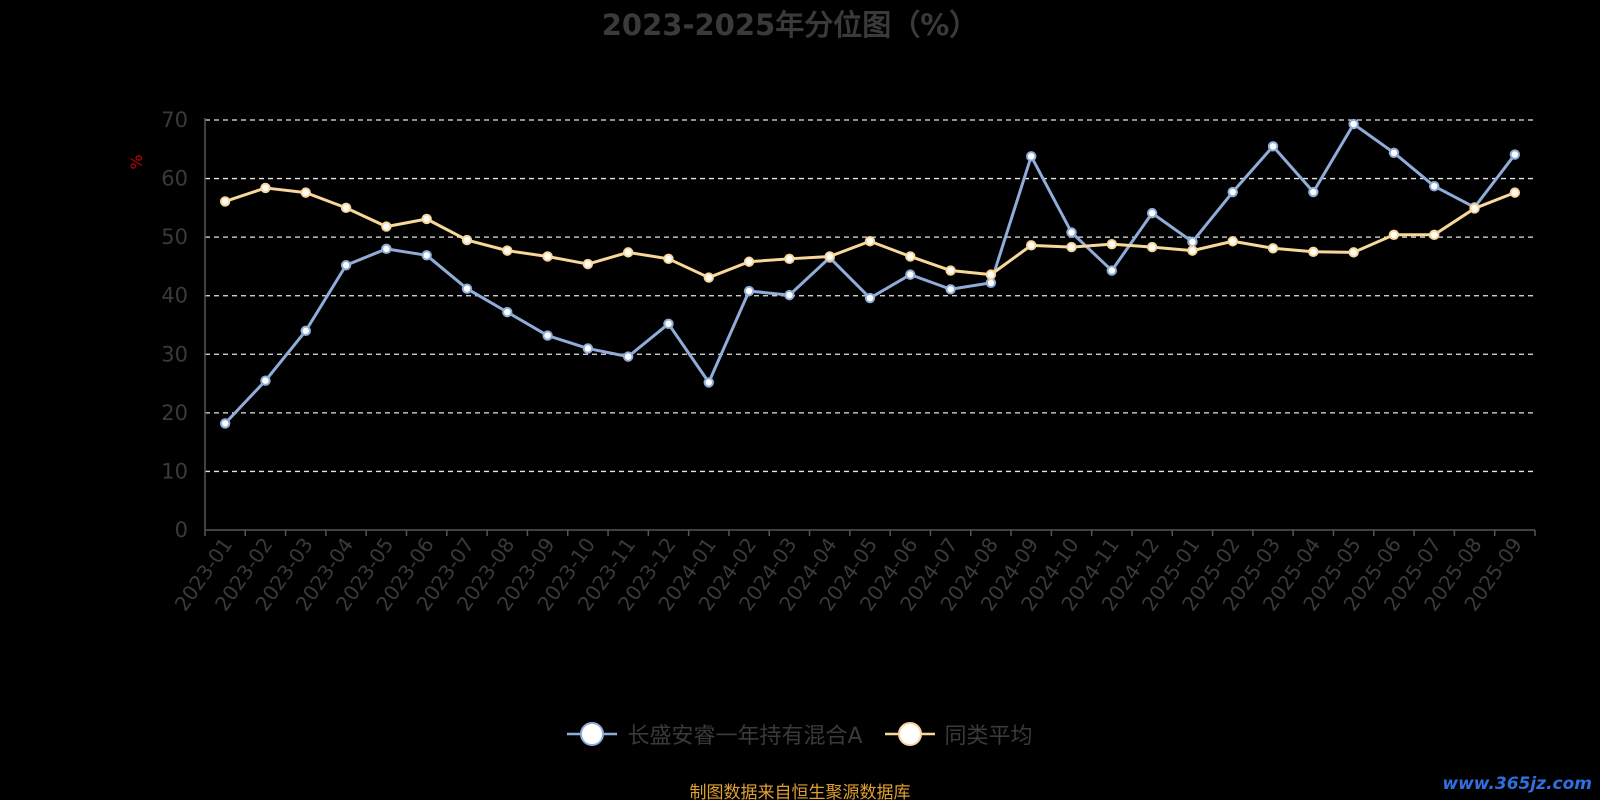 Image resolution: width=1600 pixels, height=800 pixels. I want to click on legend-item-fund: 长盛安睿一年持有混合A, so click(715, 734).